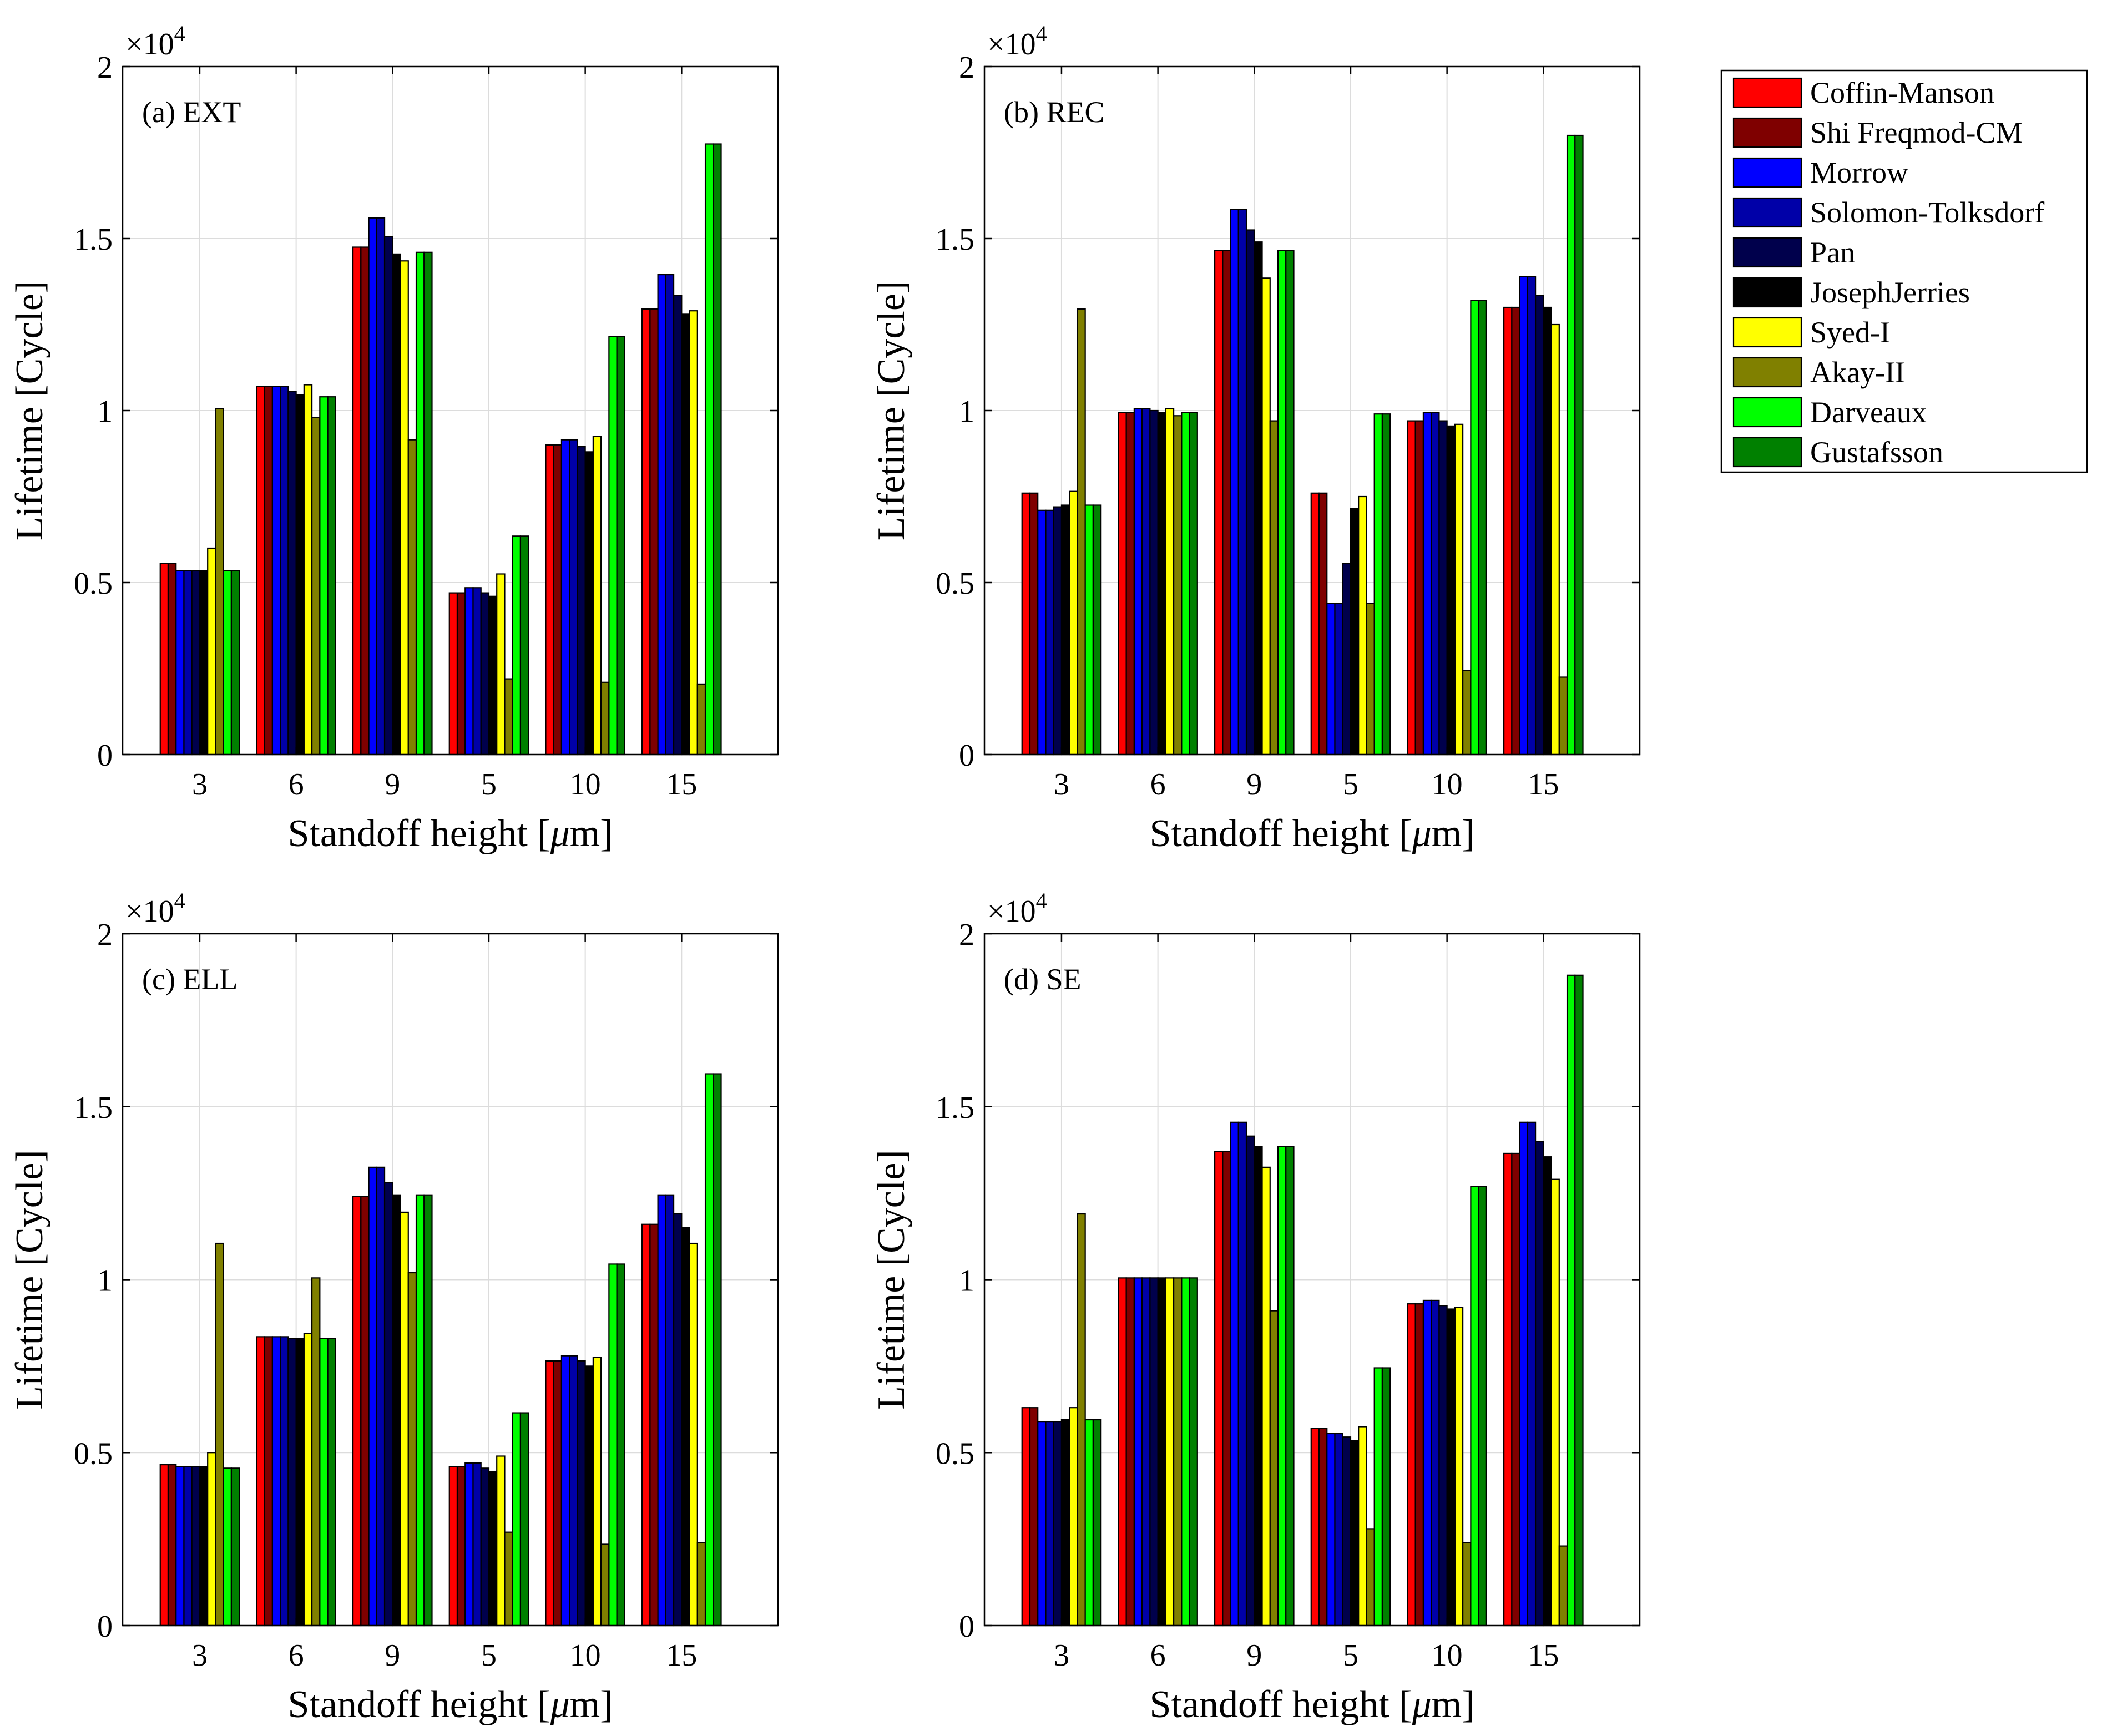 The width and height of the screenshot is (2102, 1736). What do you see at coordinates (967, 68) in the screenshot?
I see `y-tick-label: 2` at bounding box center [967, 68].